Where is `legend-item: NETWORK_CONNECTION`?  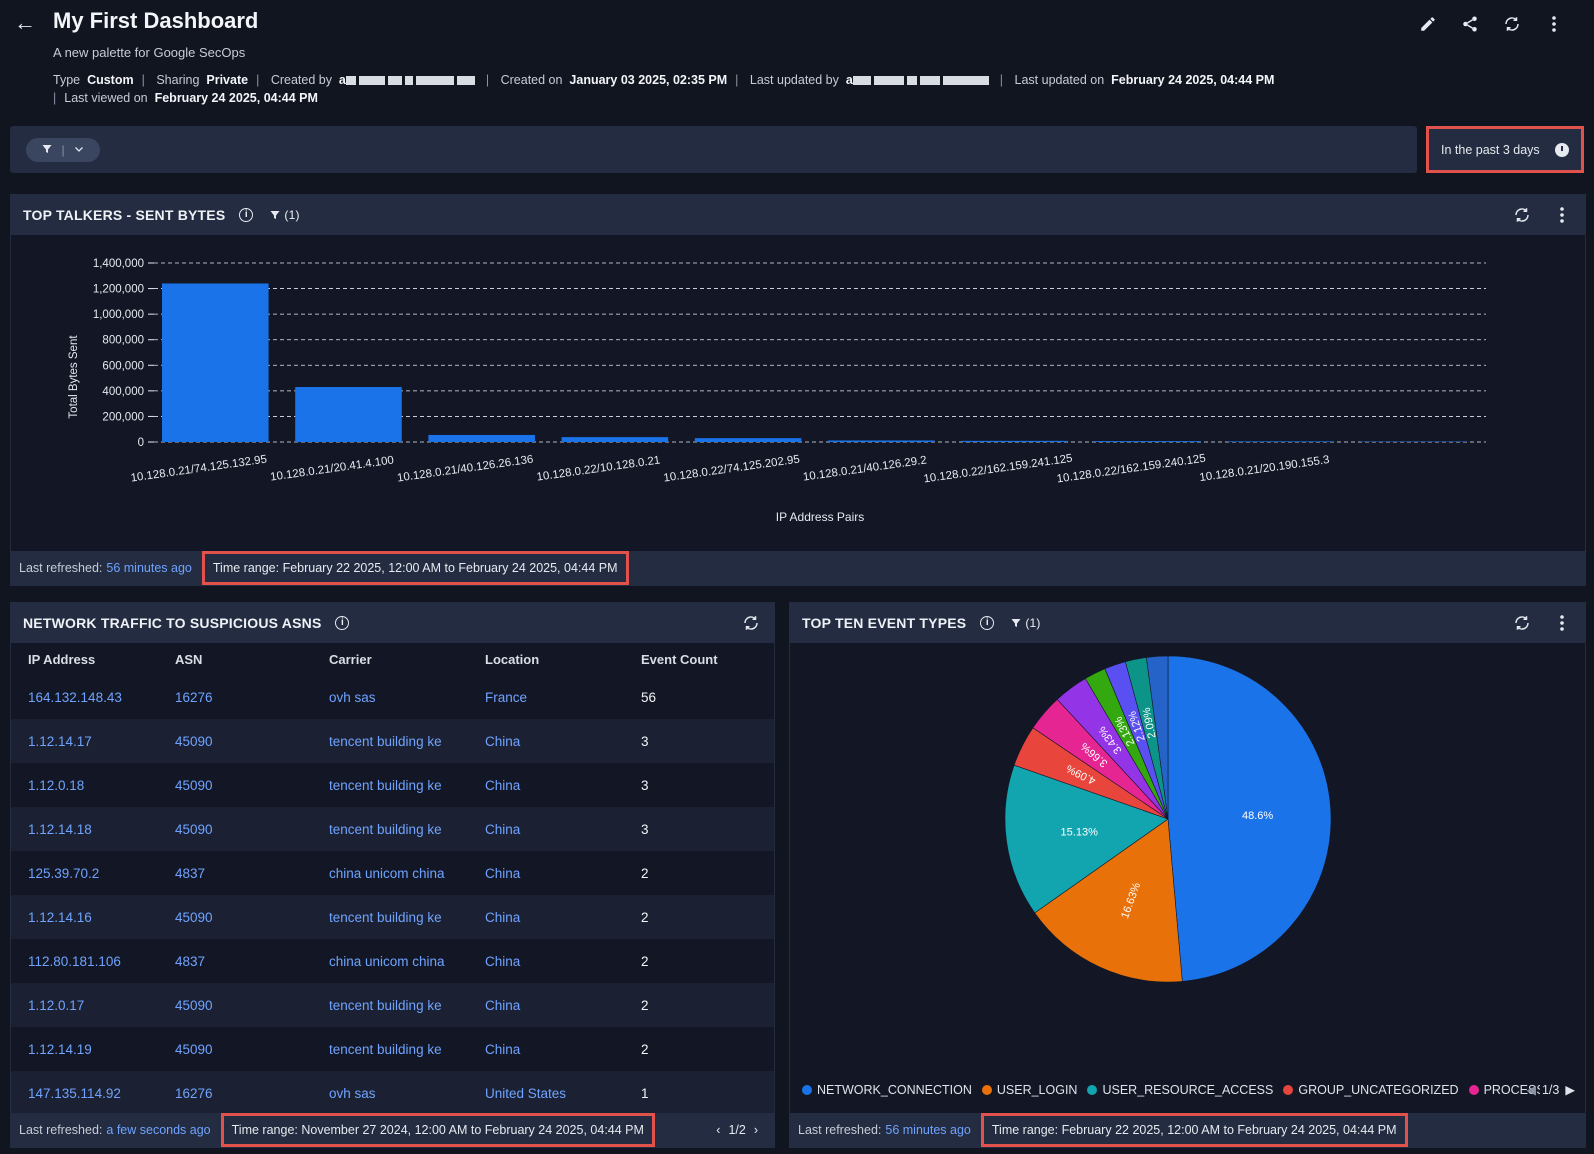 legend-item: NETWORK_CONNECTION is located at coordinates (887, 1090).